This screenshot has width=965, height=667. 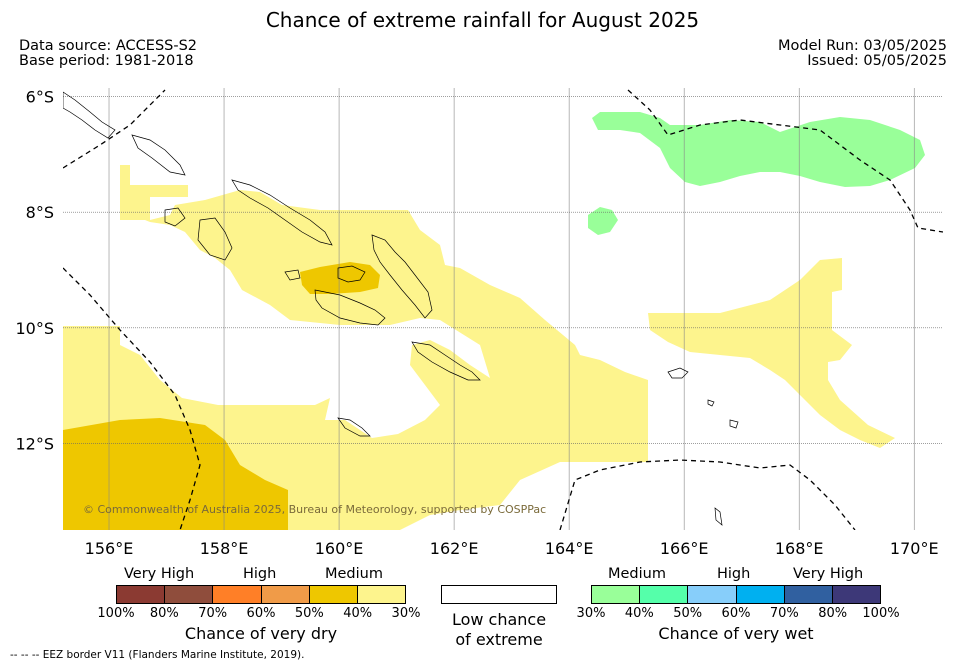 I want to click on latitude-label-1: 8°S, so click(x=40, y=212).